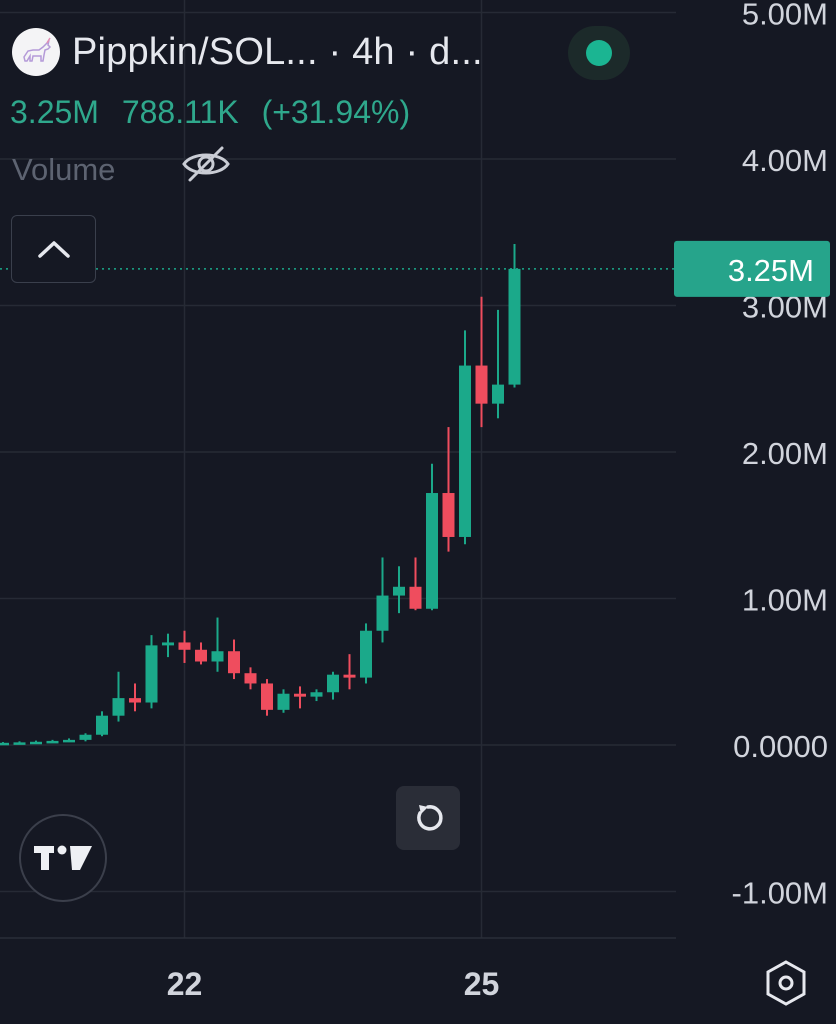 The height and width of the screenshot is (1024, 836). What do you see at coordinates (180, 112) in the screenshot?
I see `price-change-abs: 788.11K` at bounding box center [180, 112].